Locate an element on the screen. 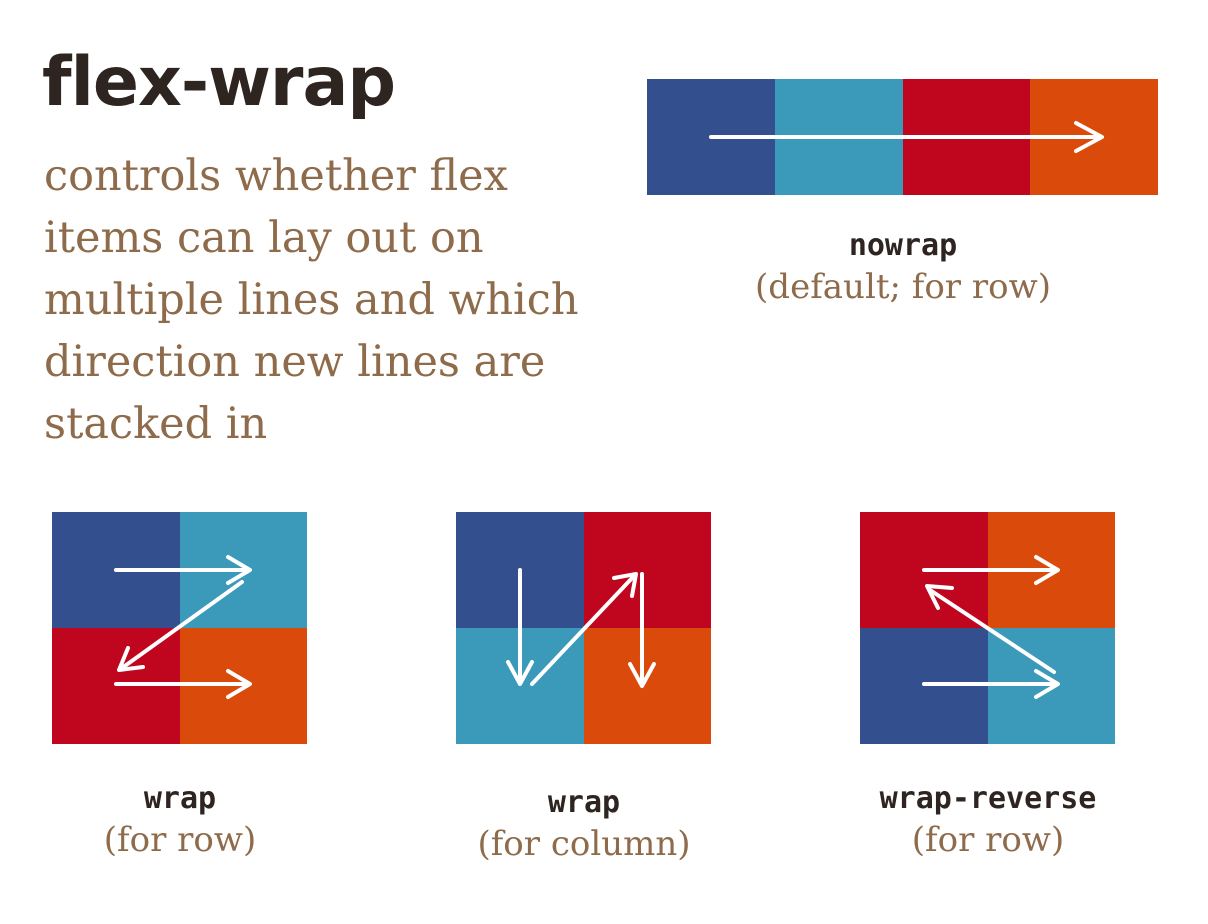 This screenshot has height=924, width=1208. wrap-reverse-diagram is located at coordinates (987, 628).